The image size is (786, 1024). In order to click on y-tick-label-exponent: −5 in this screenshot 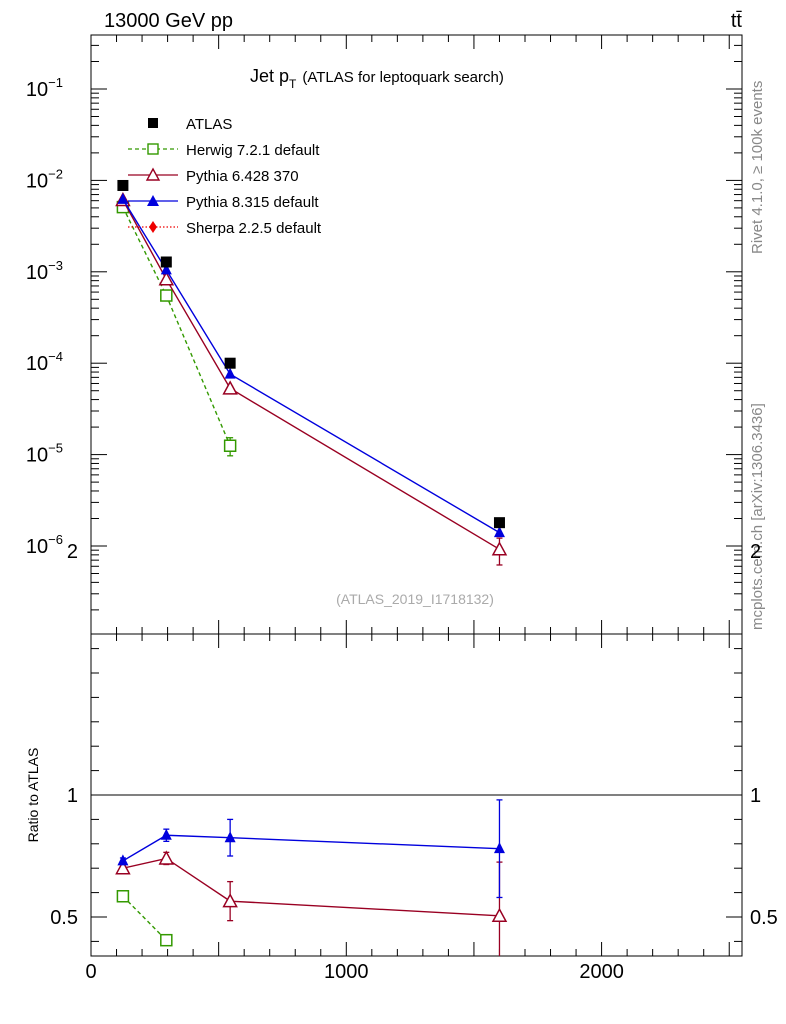, I will do `click(55, 448)`.